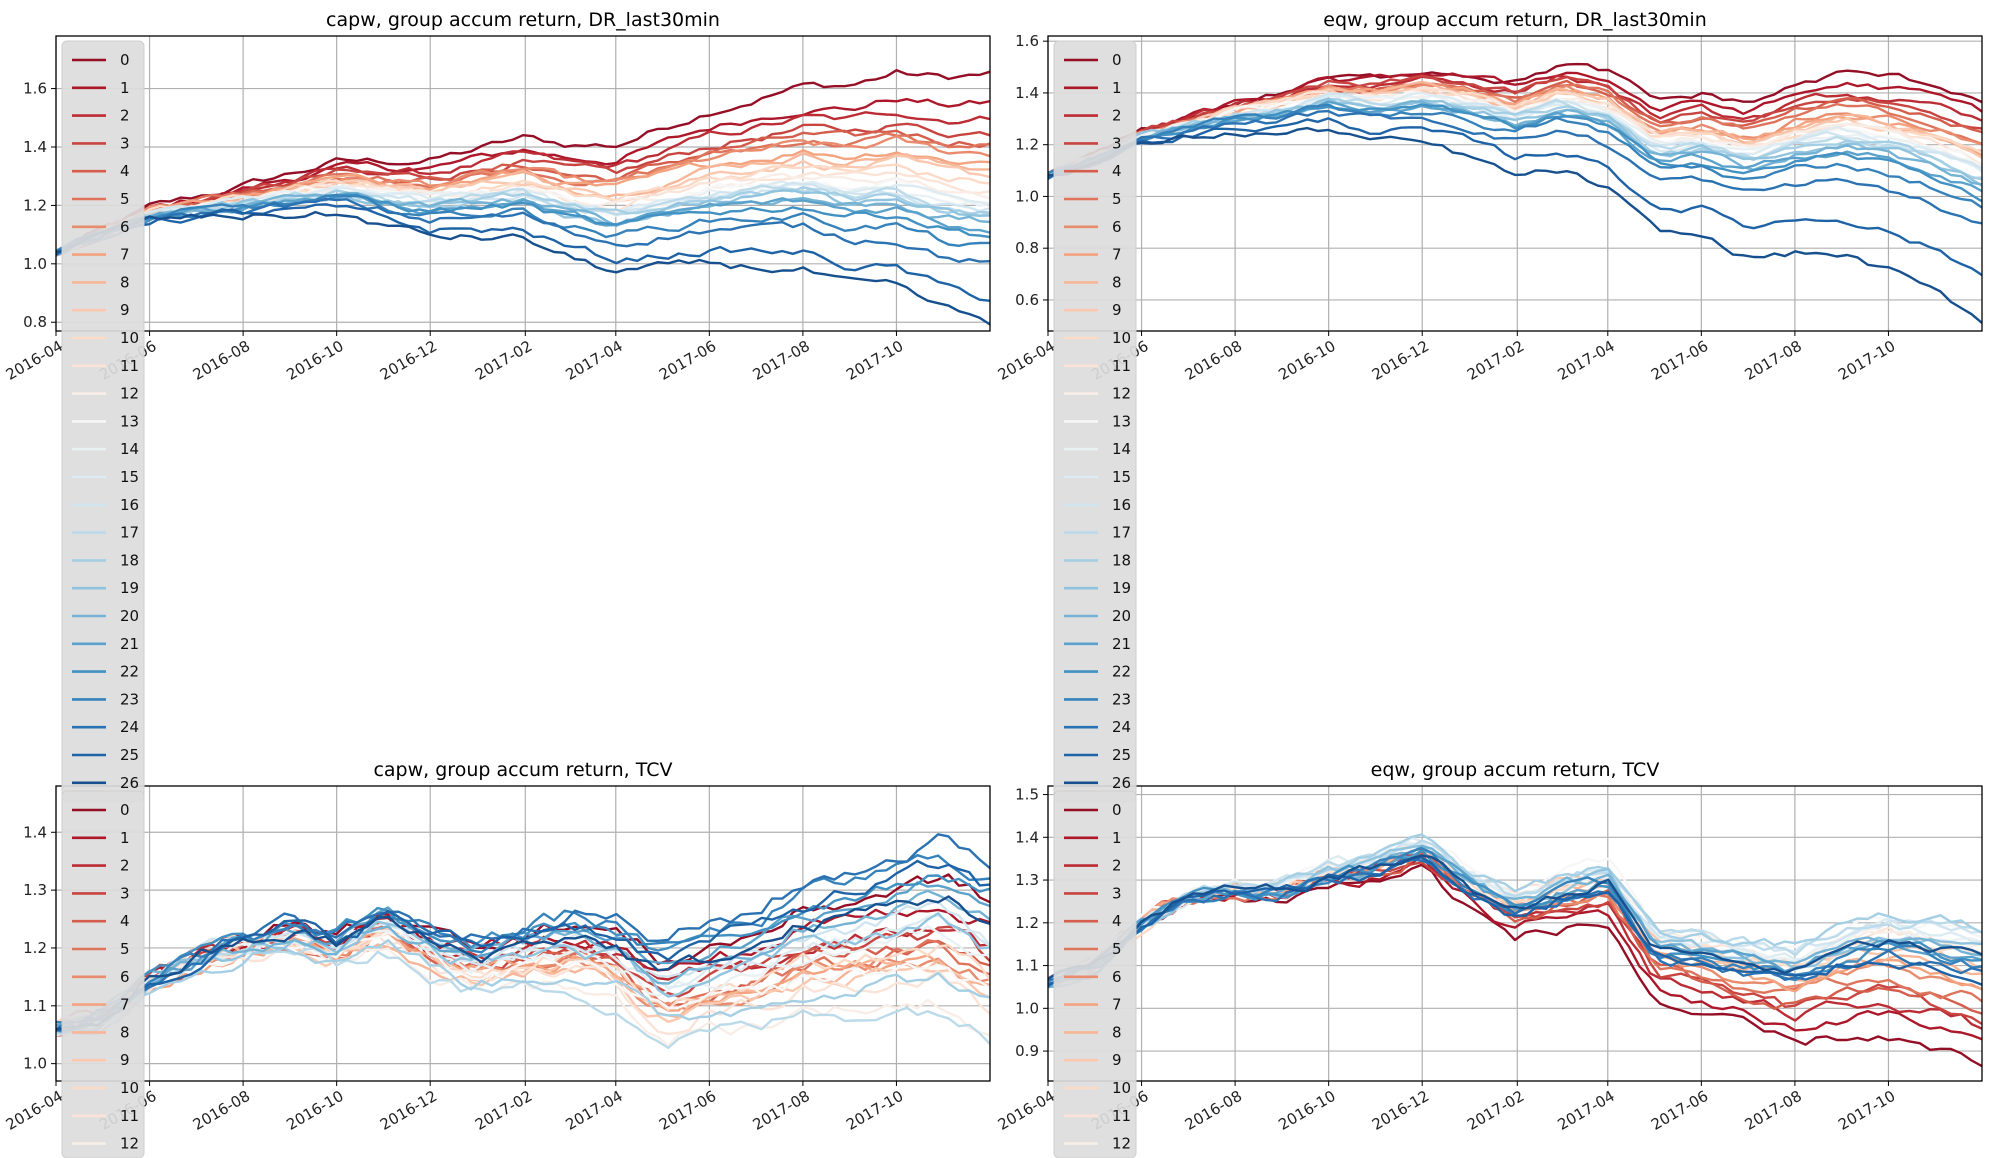  Describe the element at coordinates (1121, 588) in the screenshot. I see `legend-label-19: 19` at that location.